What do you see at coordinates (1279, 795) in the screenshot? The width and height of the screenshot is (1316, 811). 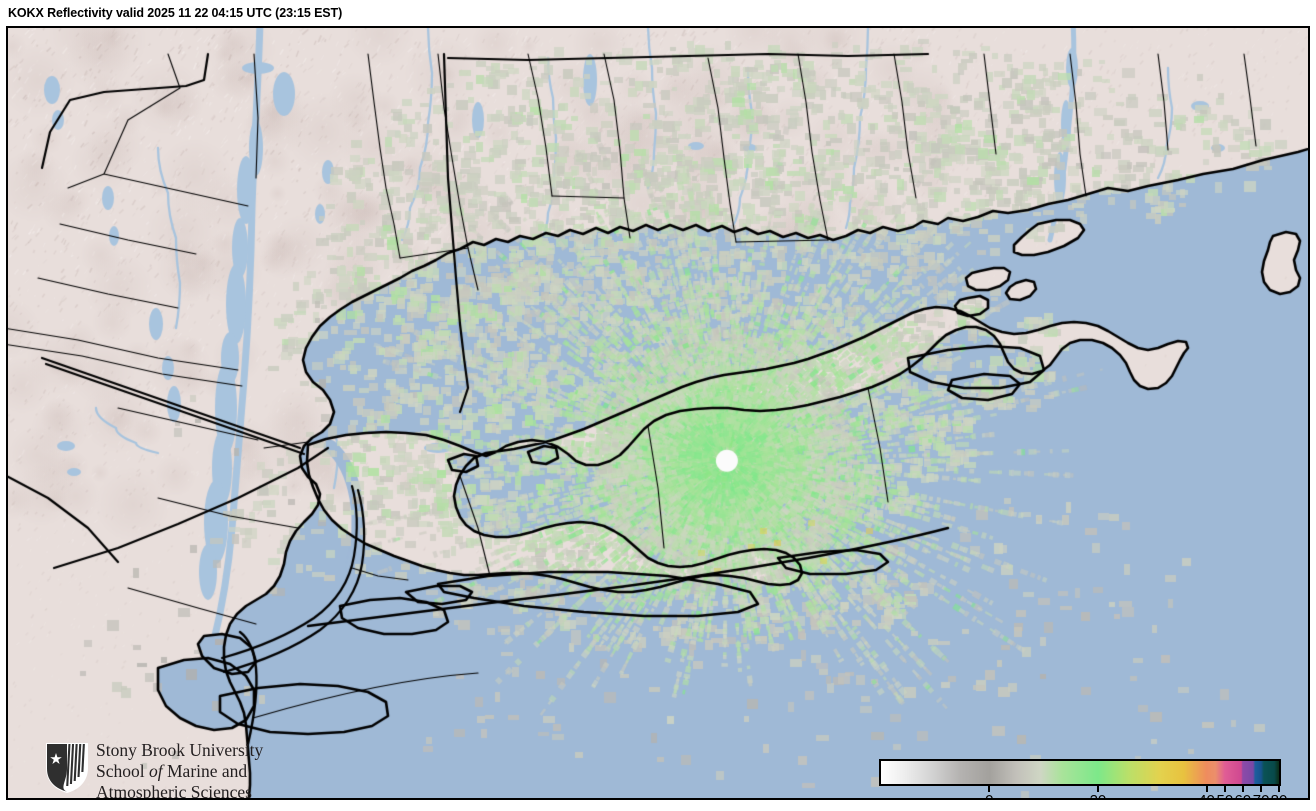 I see `colorbar-tick-label: 80` at bounding box center [1279, 795].